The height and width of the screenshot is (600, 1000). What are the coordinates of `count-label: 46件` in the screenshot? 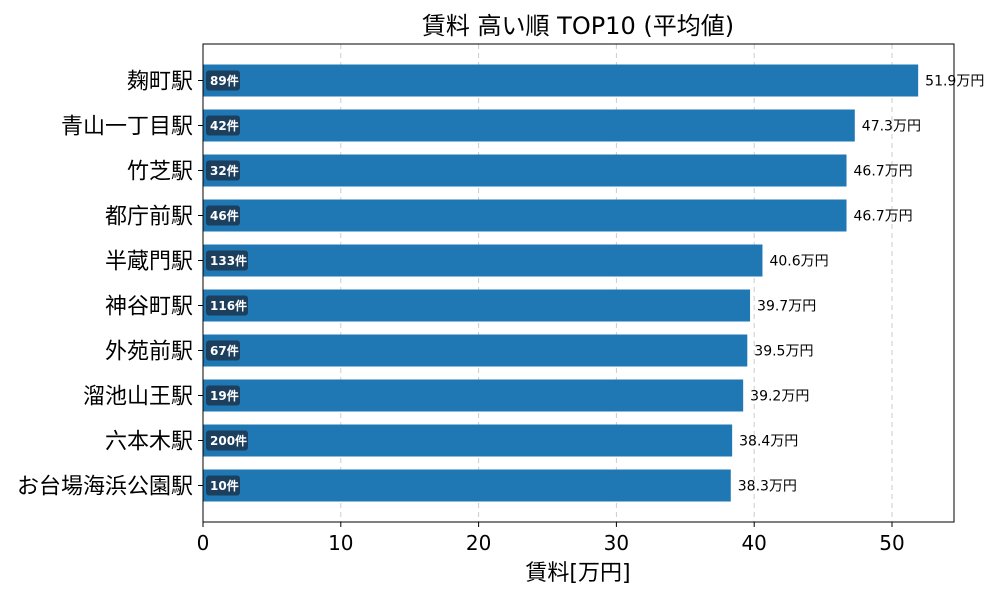 It's located at (224, 215).